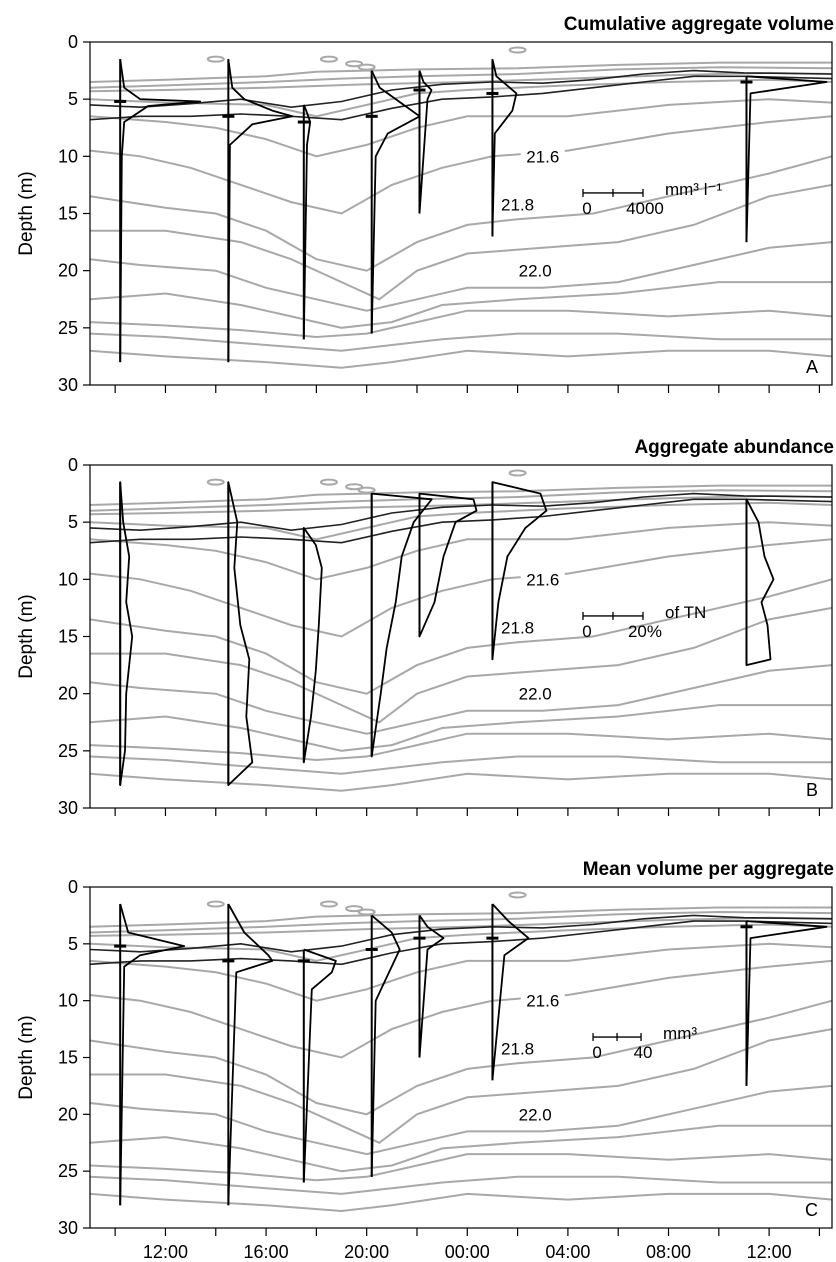 The image size is (836, 1262). I want to click on y-tick-label: 20, so click(68, 271).